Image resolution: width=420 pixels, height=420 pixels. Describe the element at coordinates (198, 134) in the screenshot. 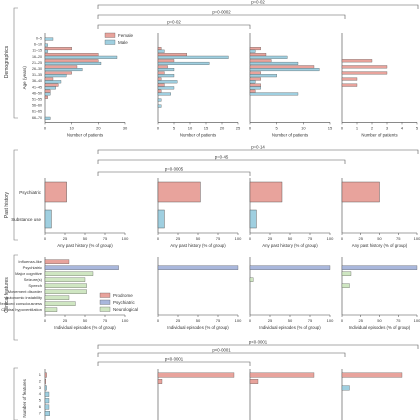

I see `x-axis-label: Number of patients` at that location.